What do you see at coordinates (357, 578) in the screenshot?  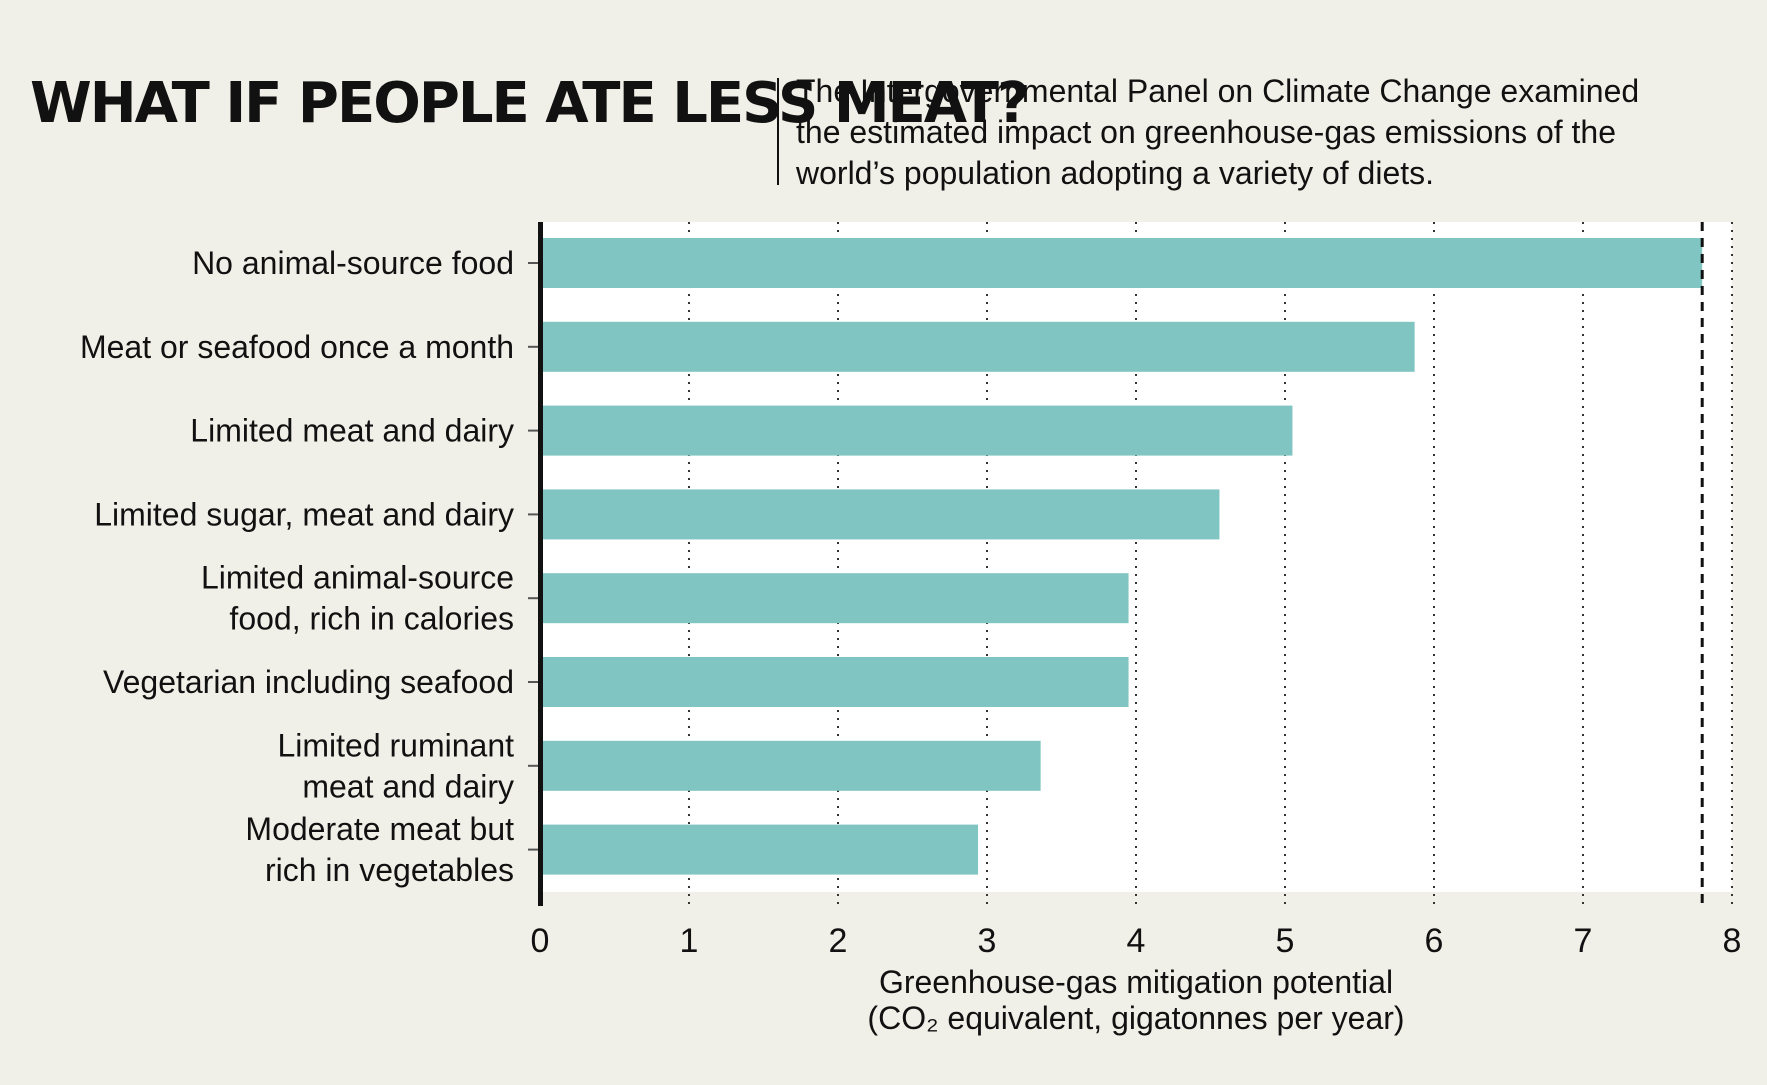 I see `category-label: Limited animal-source` at bounding box center [357, 578].